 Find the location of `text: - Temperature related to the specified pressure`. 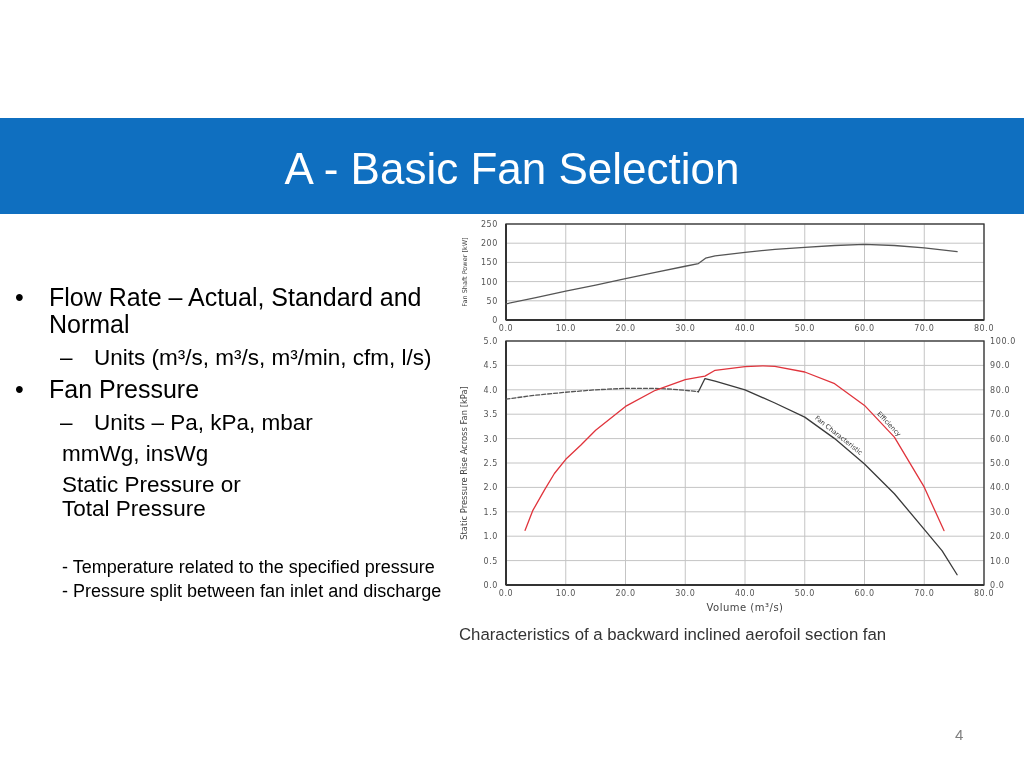

text: - Temperature related to the specified pressure is located at coordinates (248, 567).